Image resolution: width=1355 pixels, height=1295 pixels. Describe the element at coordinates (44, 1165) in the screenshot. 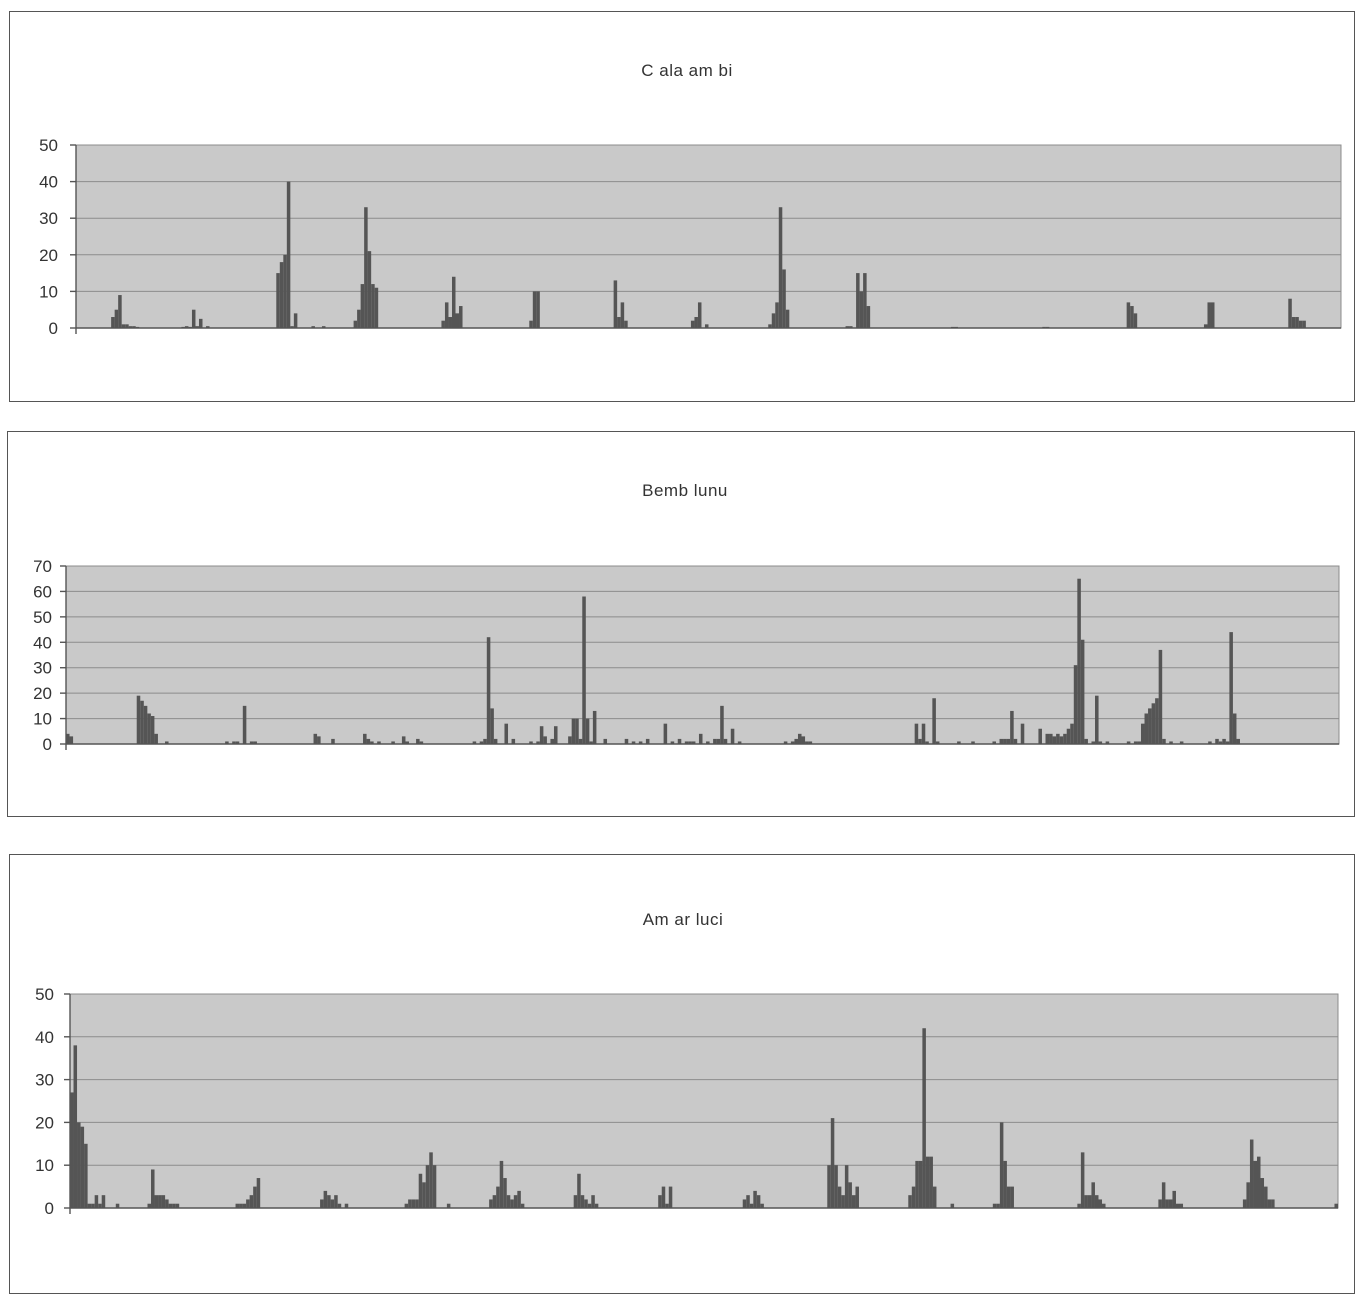

I see `y-tick-label: 10` at that location.